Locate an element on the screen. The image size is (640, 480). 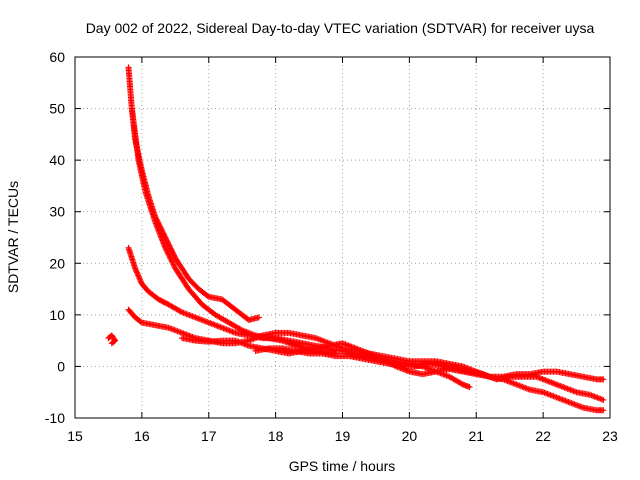
x-tick-label: 20 is located at coordinates (410, 436).